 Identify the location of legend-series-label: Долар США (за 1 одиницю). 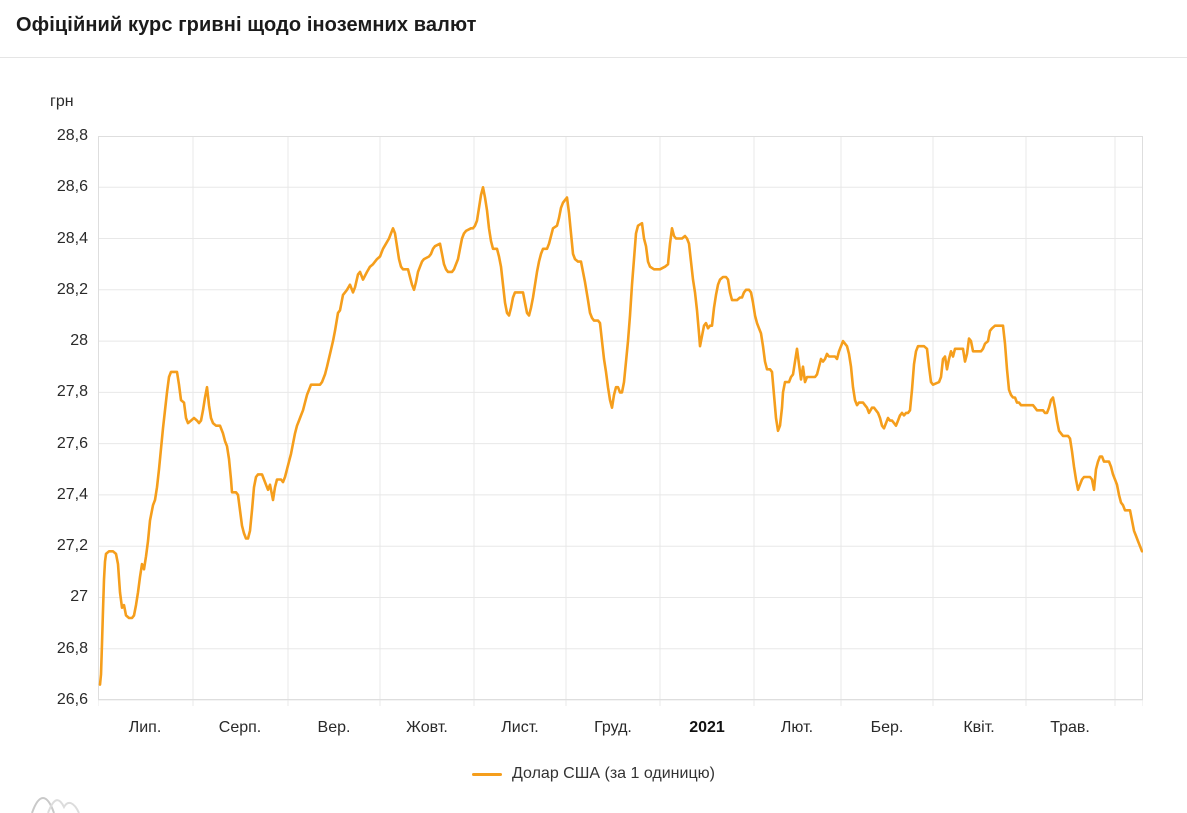
(613, 773).